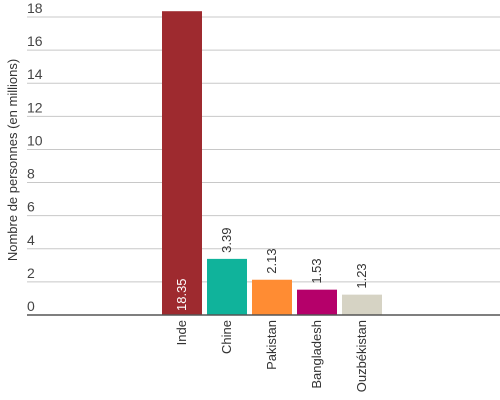  I want to click on data-labels: 18.35 3.39 2.13 1.53 1.23, so click(271, 269).